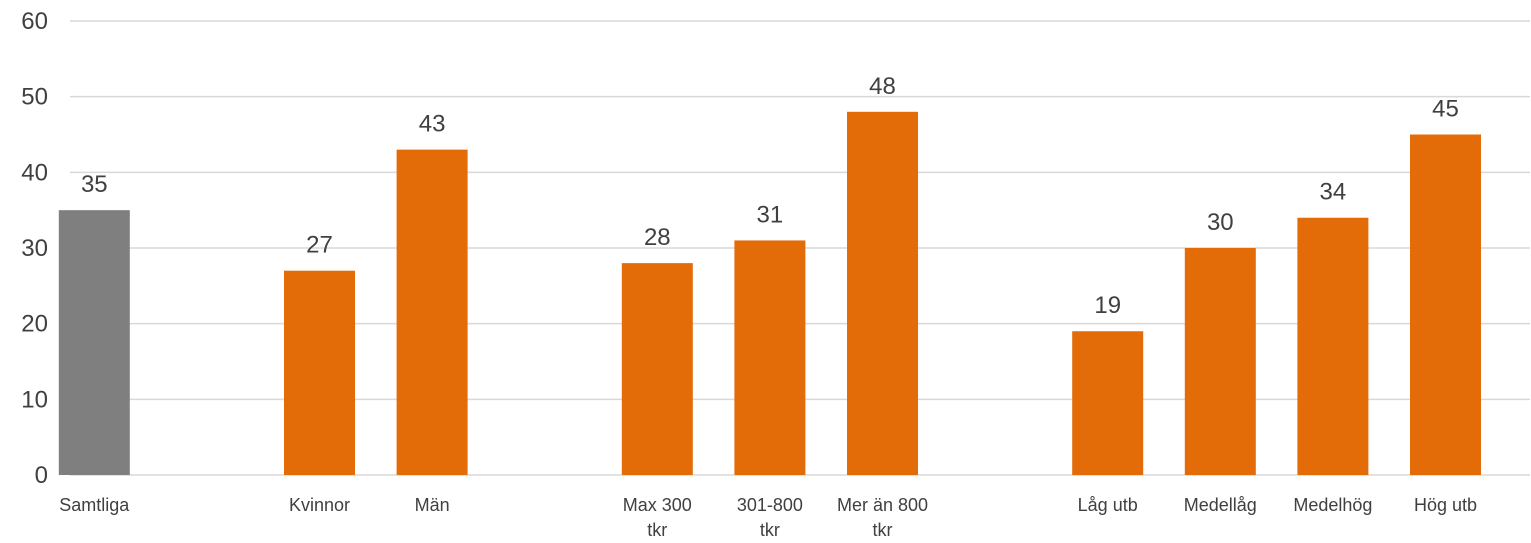 Image resolution: width=1531 pixels, height=543 pixels. Describe the element at coordinates (94, 184) in the screenshot. I see `data-label: 35` at that location.